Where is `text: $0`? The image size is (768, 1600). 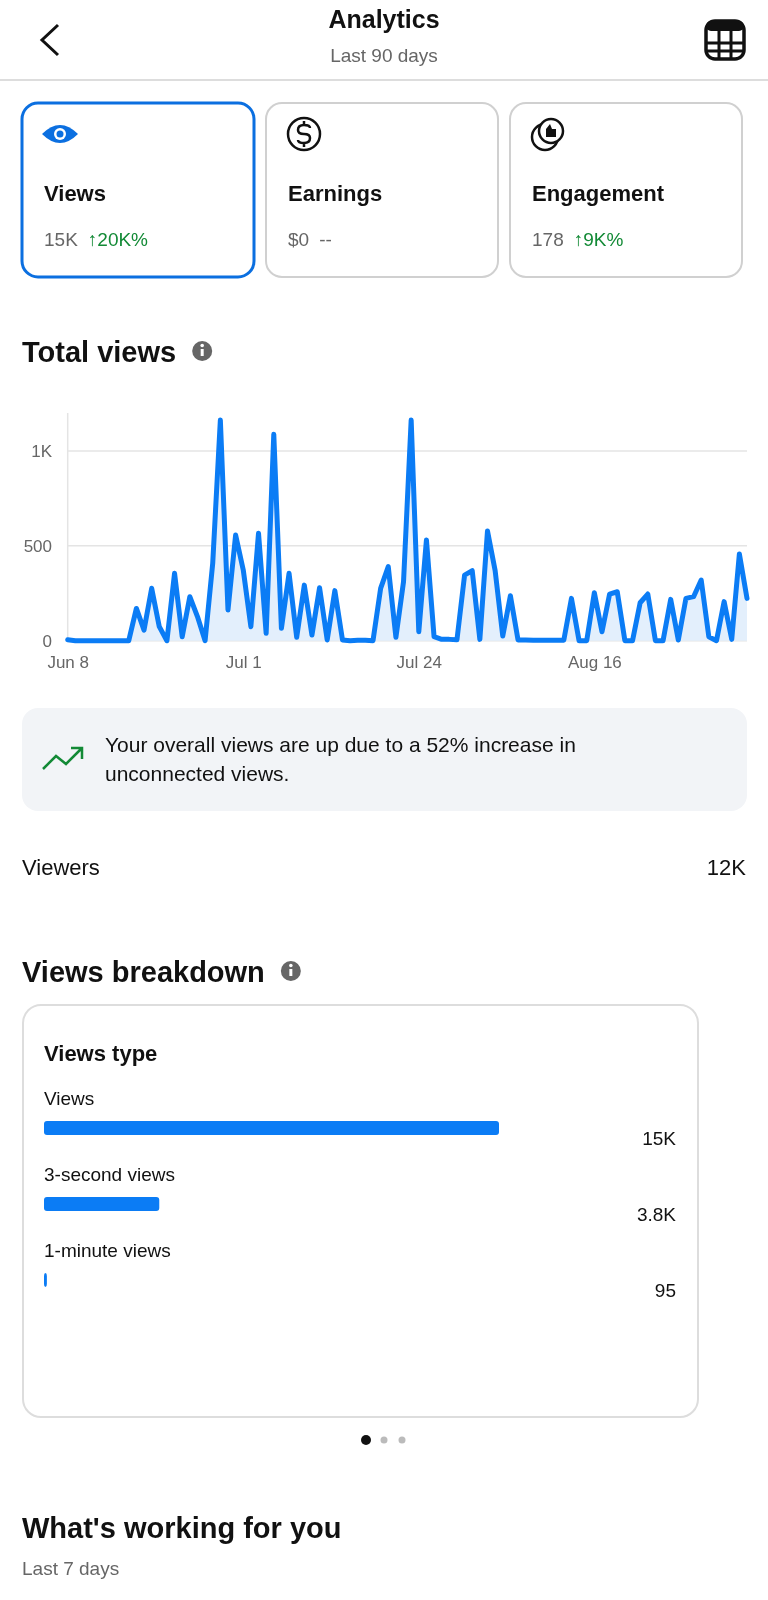 text: $0 is located at coordinates (299, 239).